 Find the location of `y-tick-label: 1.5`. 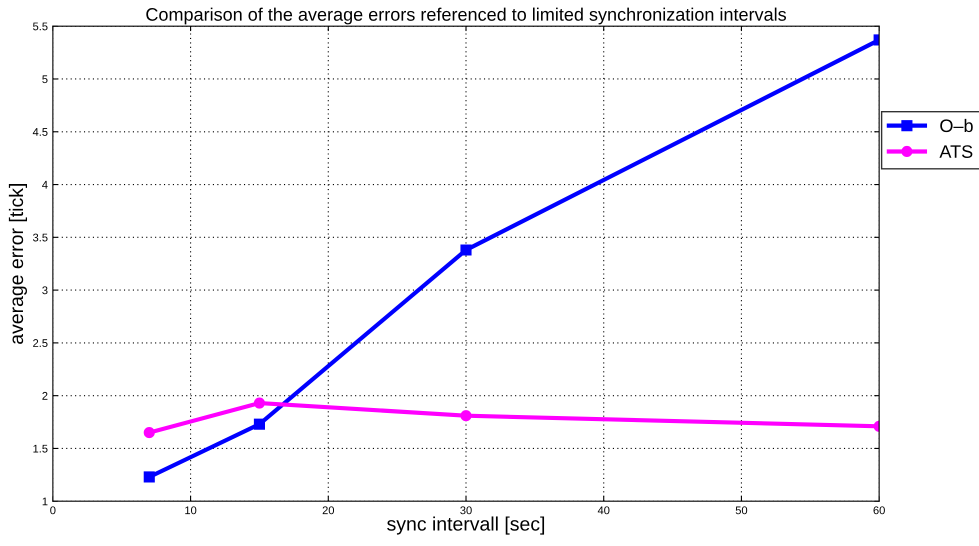

y-tick-label: 1.5 is located at coordinates (40, 448).